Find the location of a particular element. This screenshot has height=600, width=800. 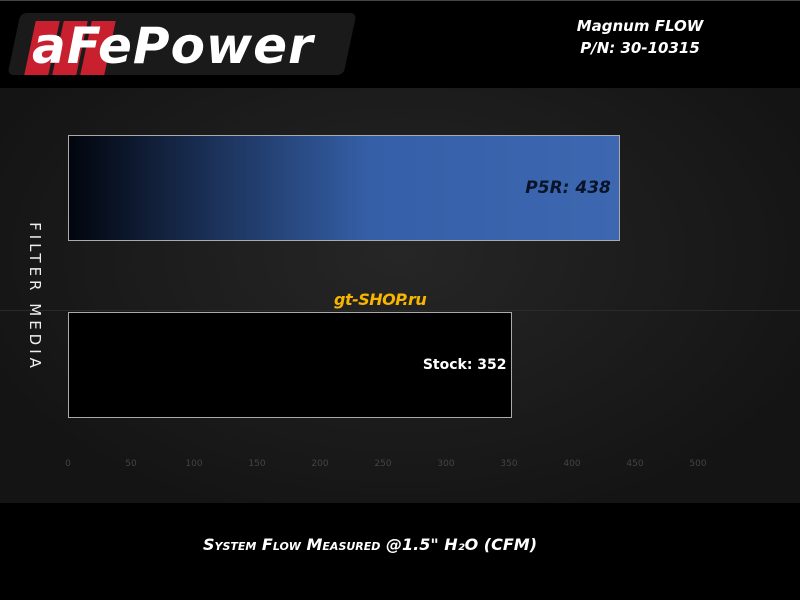

product-name: Magnum FLOW is located at coordinates (640, 26).